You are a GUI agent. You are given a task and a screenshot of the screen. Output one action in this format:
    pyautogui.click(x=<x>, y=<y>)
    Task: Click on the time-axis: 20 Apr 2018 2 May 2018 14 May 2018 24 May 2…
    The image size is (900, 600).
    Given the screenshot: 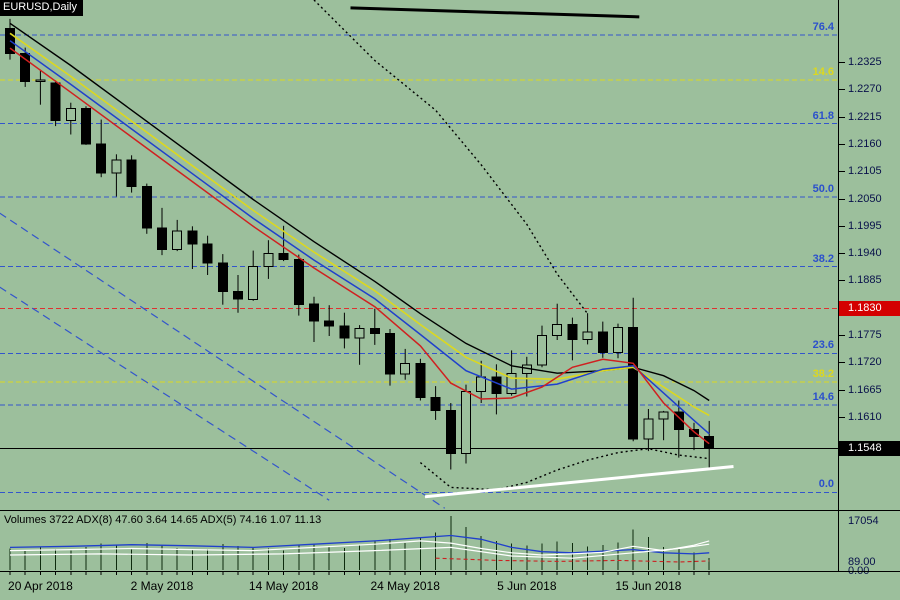 What is the action you would take?
    pyautogui.click(x=450, y=586)
    